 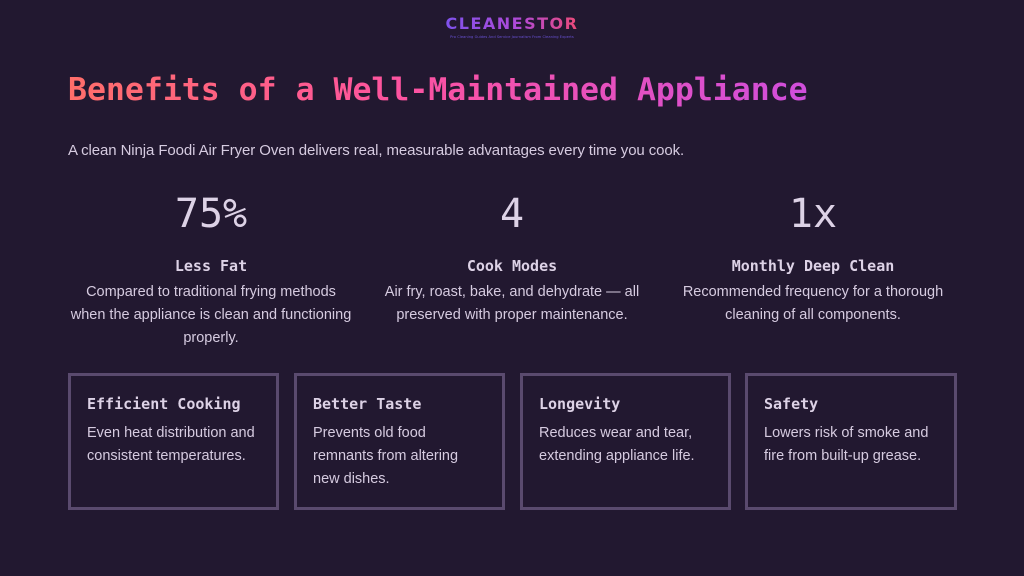 What do you see at coordinates (512, 214) in the screenshot?
I see `stat-value: 4` at bounding box center [512, 214].